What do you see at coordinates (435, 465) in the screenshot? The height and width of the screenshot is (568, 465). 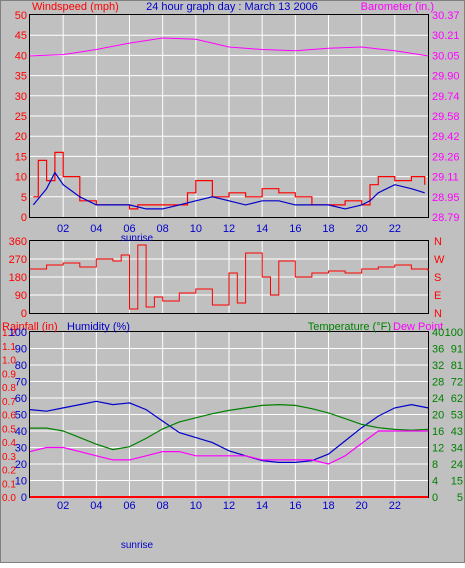 I see `temperature-y-tick: 8` at bounding box center [435, 465].